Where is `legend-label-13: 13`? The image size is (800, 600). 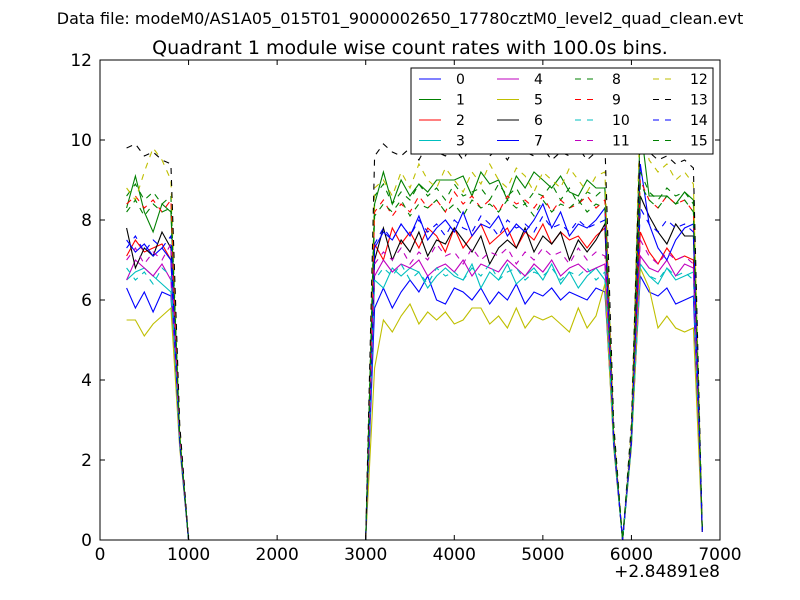 legend-label-13: 13 is located at coordinates (699, 101).